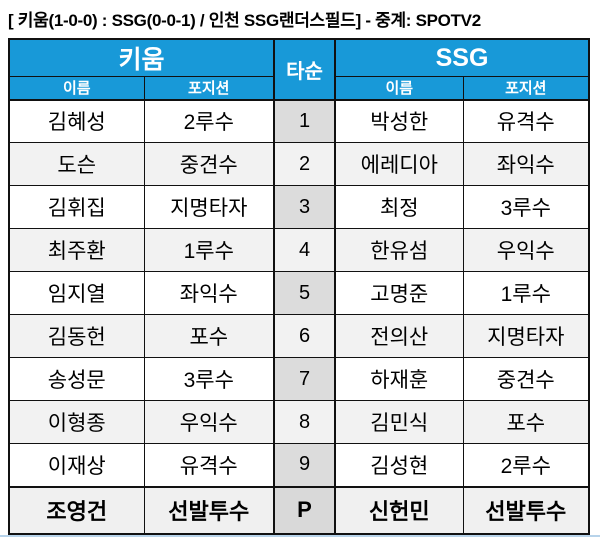 The image size is (600, 539). Describe the element at coordinates (305, 69) in the screenshot. I see `batting-order-header: 타순` at that location.